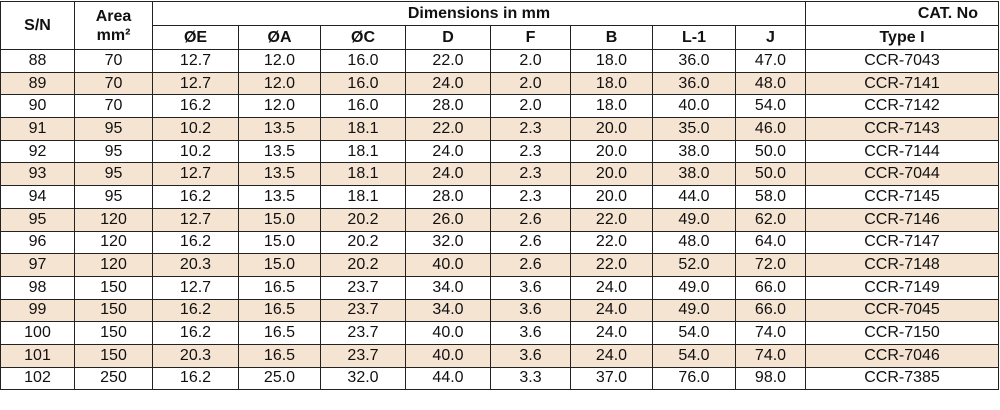 The image size is (1000, 410). What do you see at coordinates (363, 37) in the screenshot?
I see `header-cell: ØC` at bounding box center [363, 37].